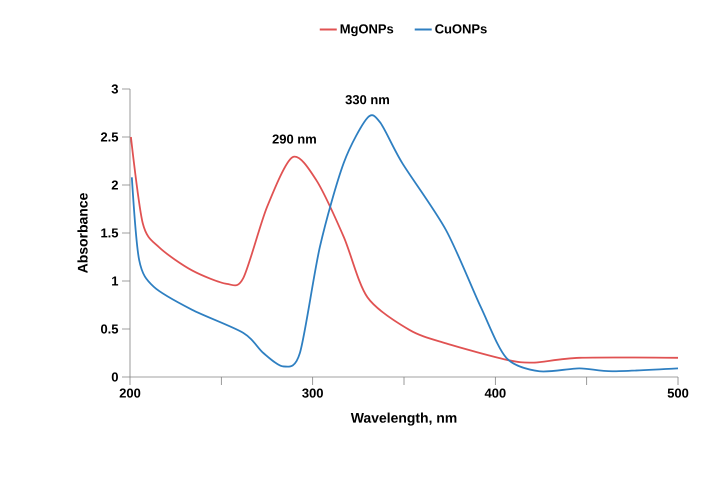 This screenshot has width=702, height=480. I want to click on x-axis-title: Wavelength, nm, so click(403, 419).